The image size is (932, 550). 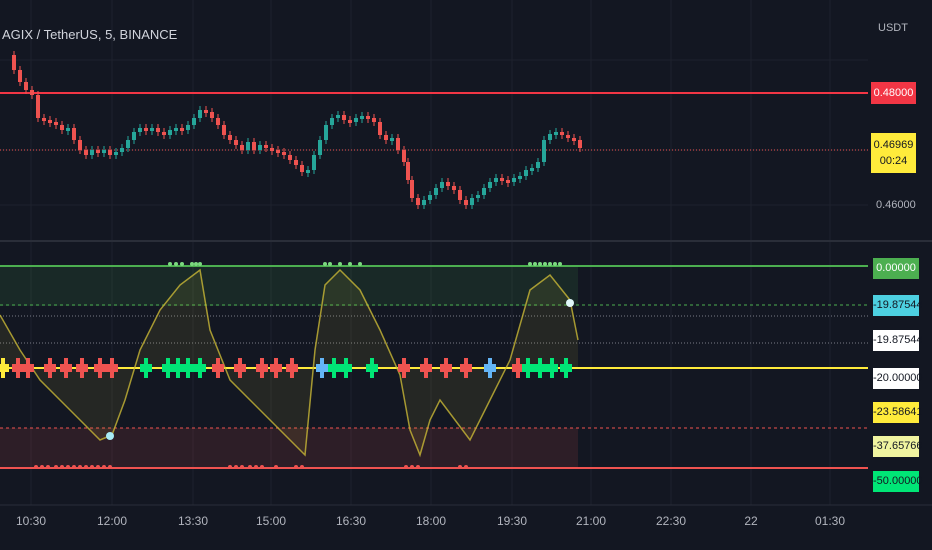 I want to click on lower-zone, so click(x=289, y=448).